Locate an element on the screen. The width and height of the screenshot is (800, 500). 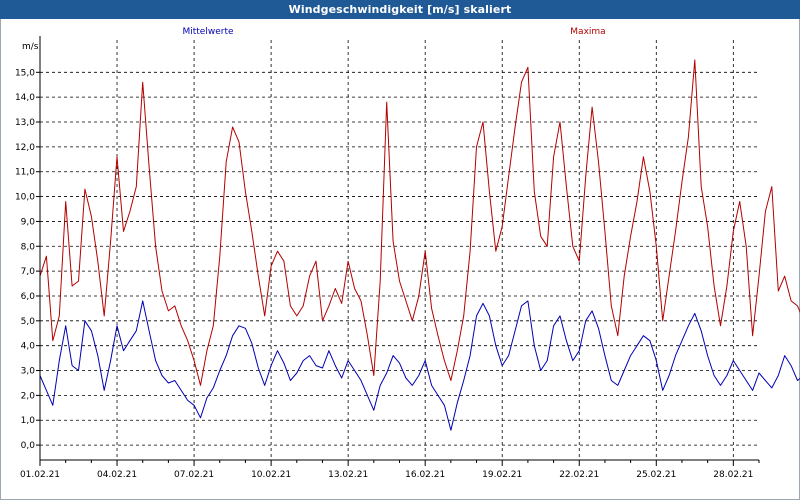
y-tick-label: 13,0 is located at coordinates (25, 123).